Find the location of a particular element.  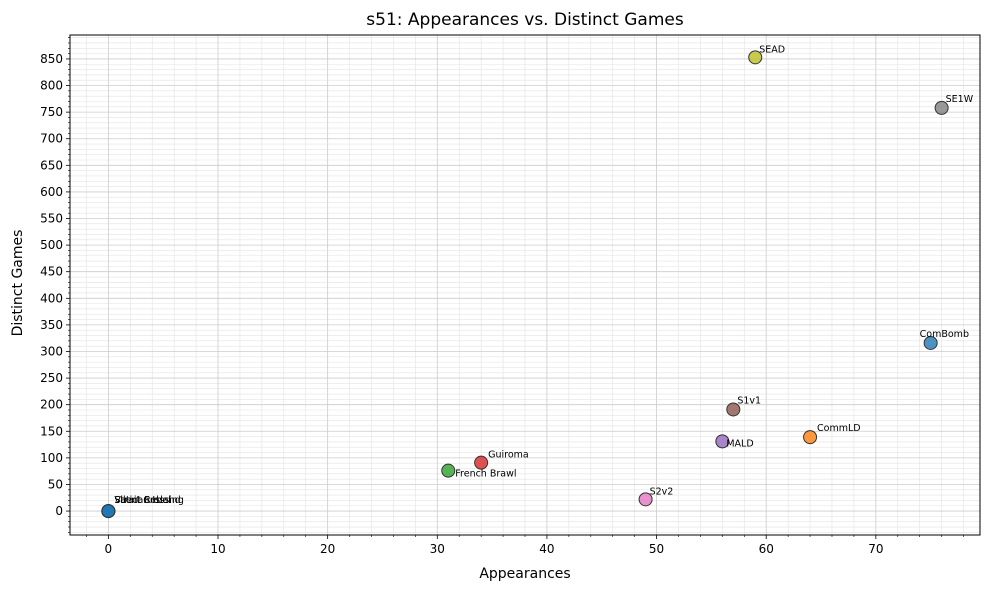

x-tick-label: 30 is located at coordinates (437, 549).